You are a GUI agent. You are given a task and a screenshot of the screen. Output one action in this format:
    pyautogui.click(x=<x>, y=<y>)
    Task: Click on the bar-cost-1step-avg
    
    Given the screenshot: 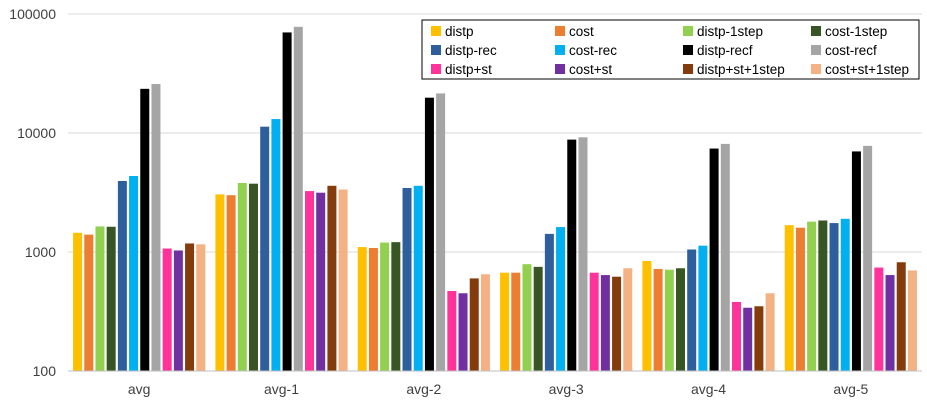 What is the action you would take?
    pyautogui.click(x=111, y=298)
    